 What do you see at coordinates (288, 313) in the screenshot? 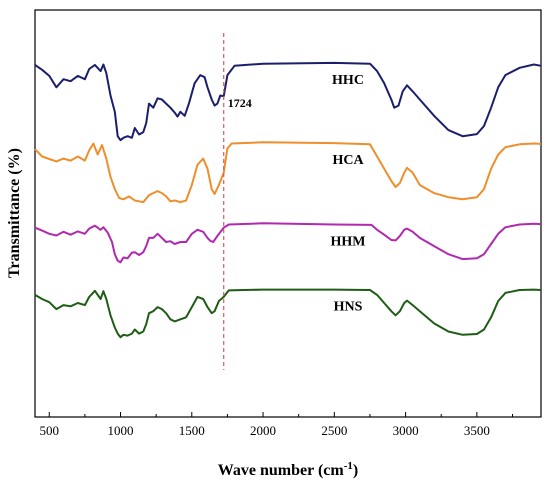
I see `series-line-hns` at bounding box center [288, 313].